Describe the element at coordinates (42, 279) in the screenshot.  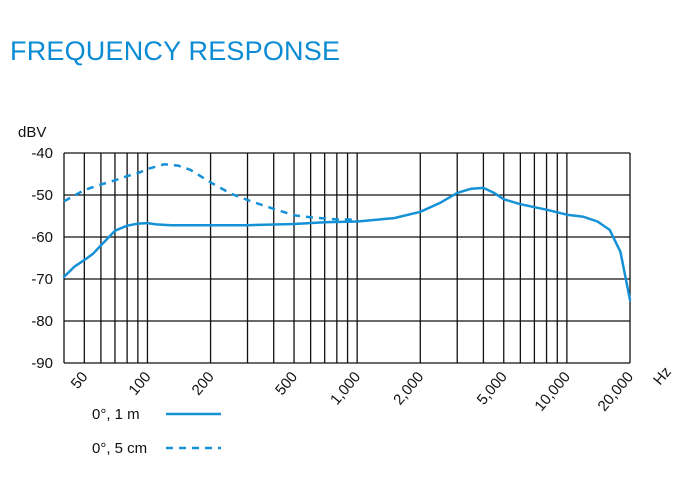
I see `y-tick-label: -70` at that location.